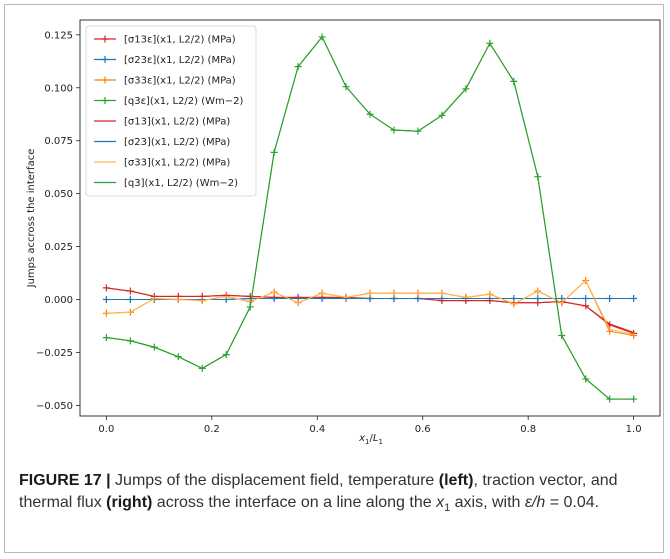 The width and height of the screenshot is (670, 559). Describe the element at coordinates (447, 508) in the screenshot. I see `caption-var-x-sub: 1` at that location.